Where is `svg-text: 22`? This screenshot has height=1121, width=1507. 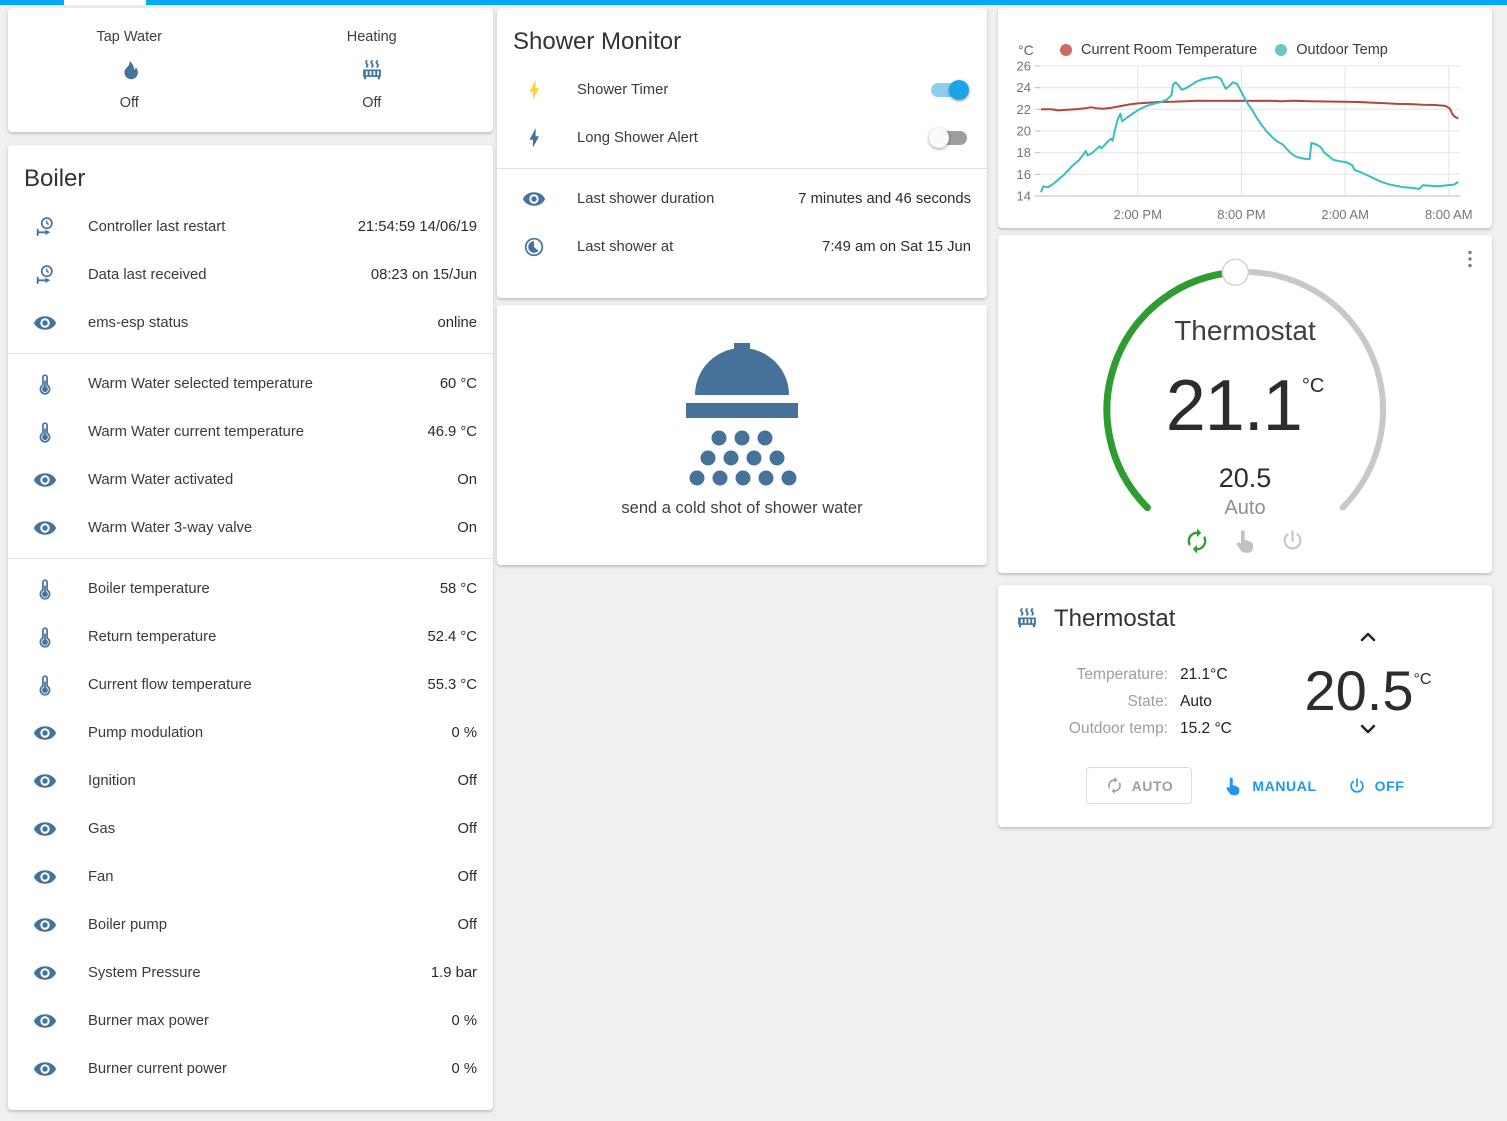 svg-text: 22 is located at coordinates (1024, 109).